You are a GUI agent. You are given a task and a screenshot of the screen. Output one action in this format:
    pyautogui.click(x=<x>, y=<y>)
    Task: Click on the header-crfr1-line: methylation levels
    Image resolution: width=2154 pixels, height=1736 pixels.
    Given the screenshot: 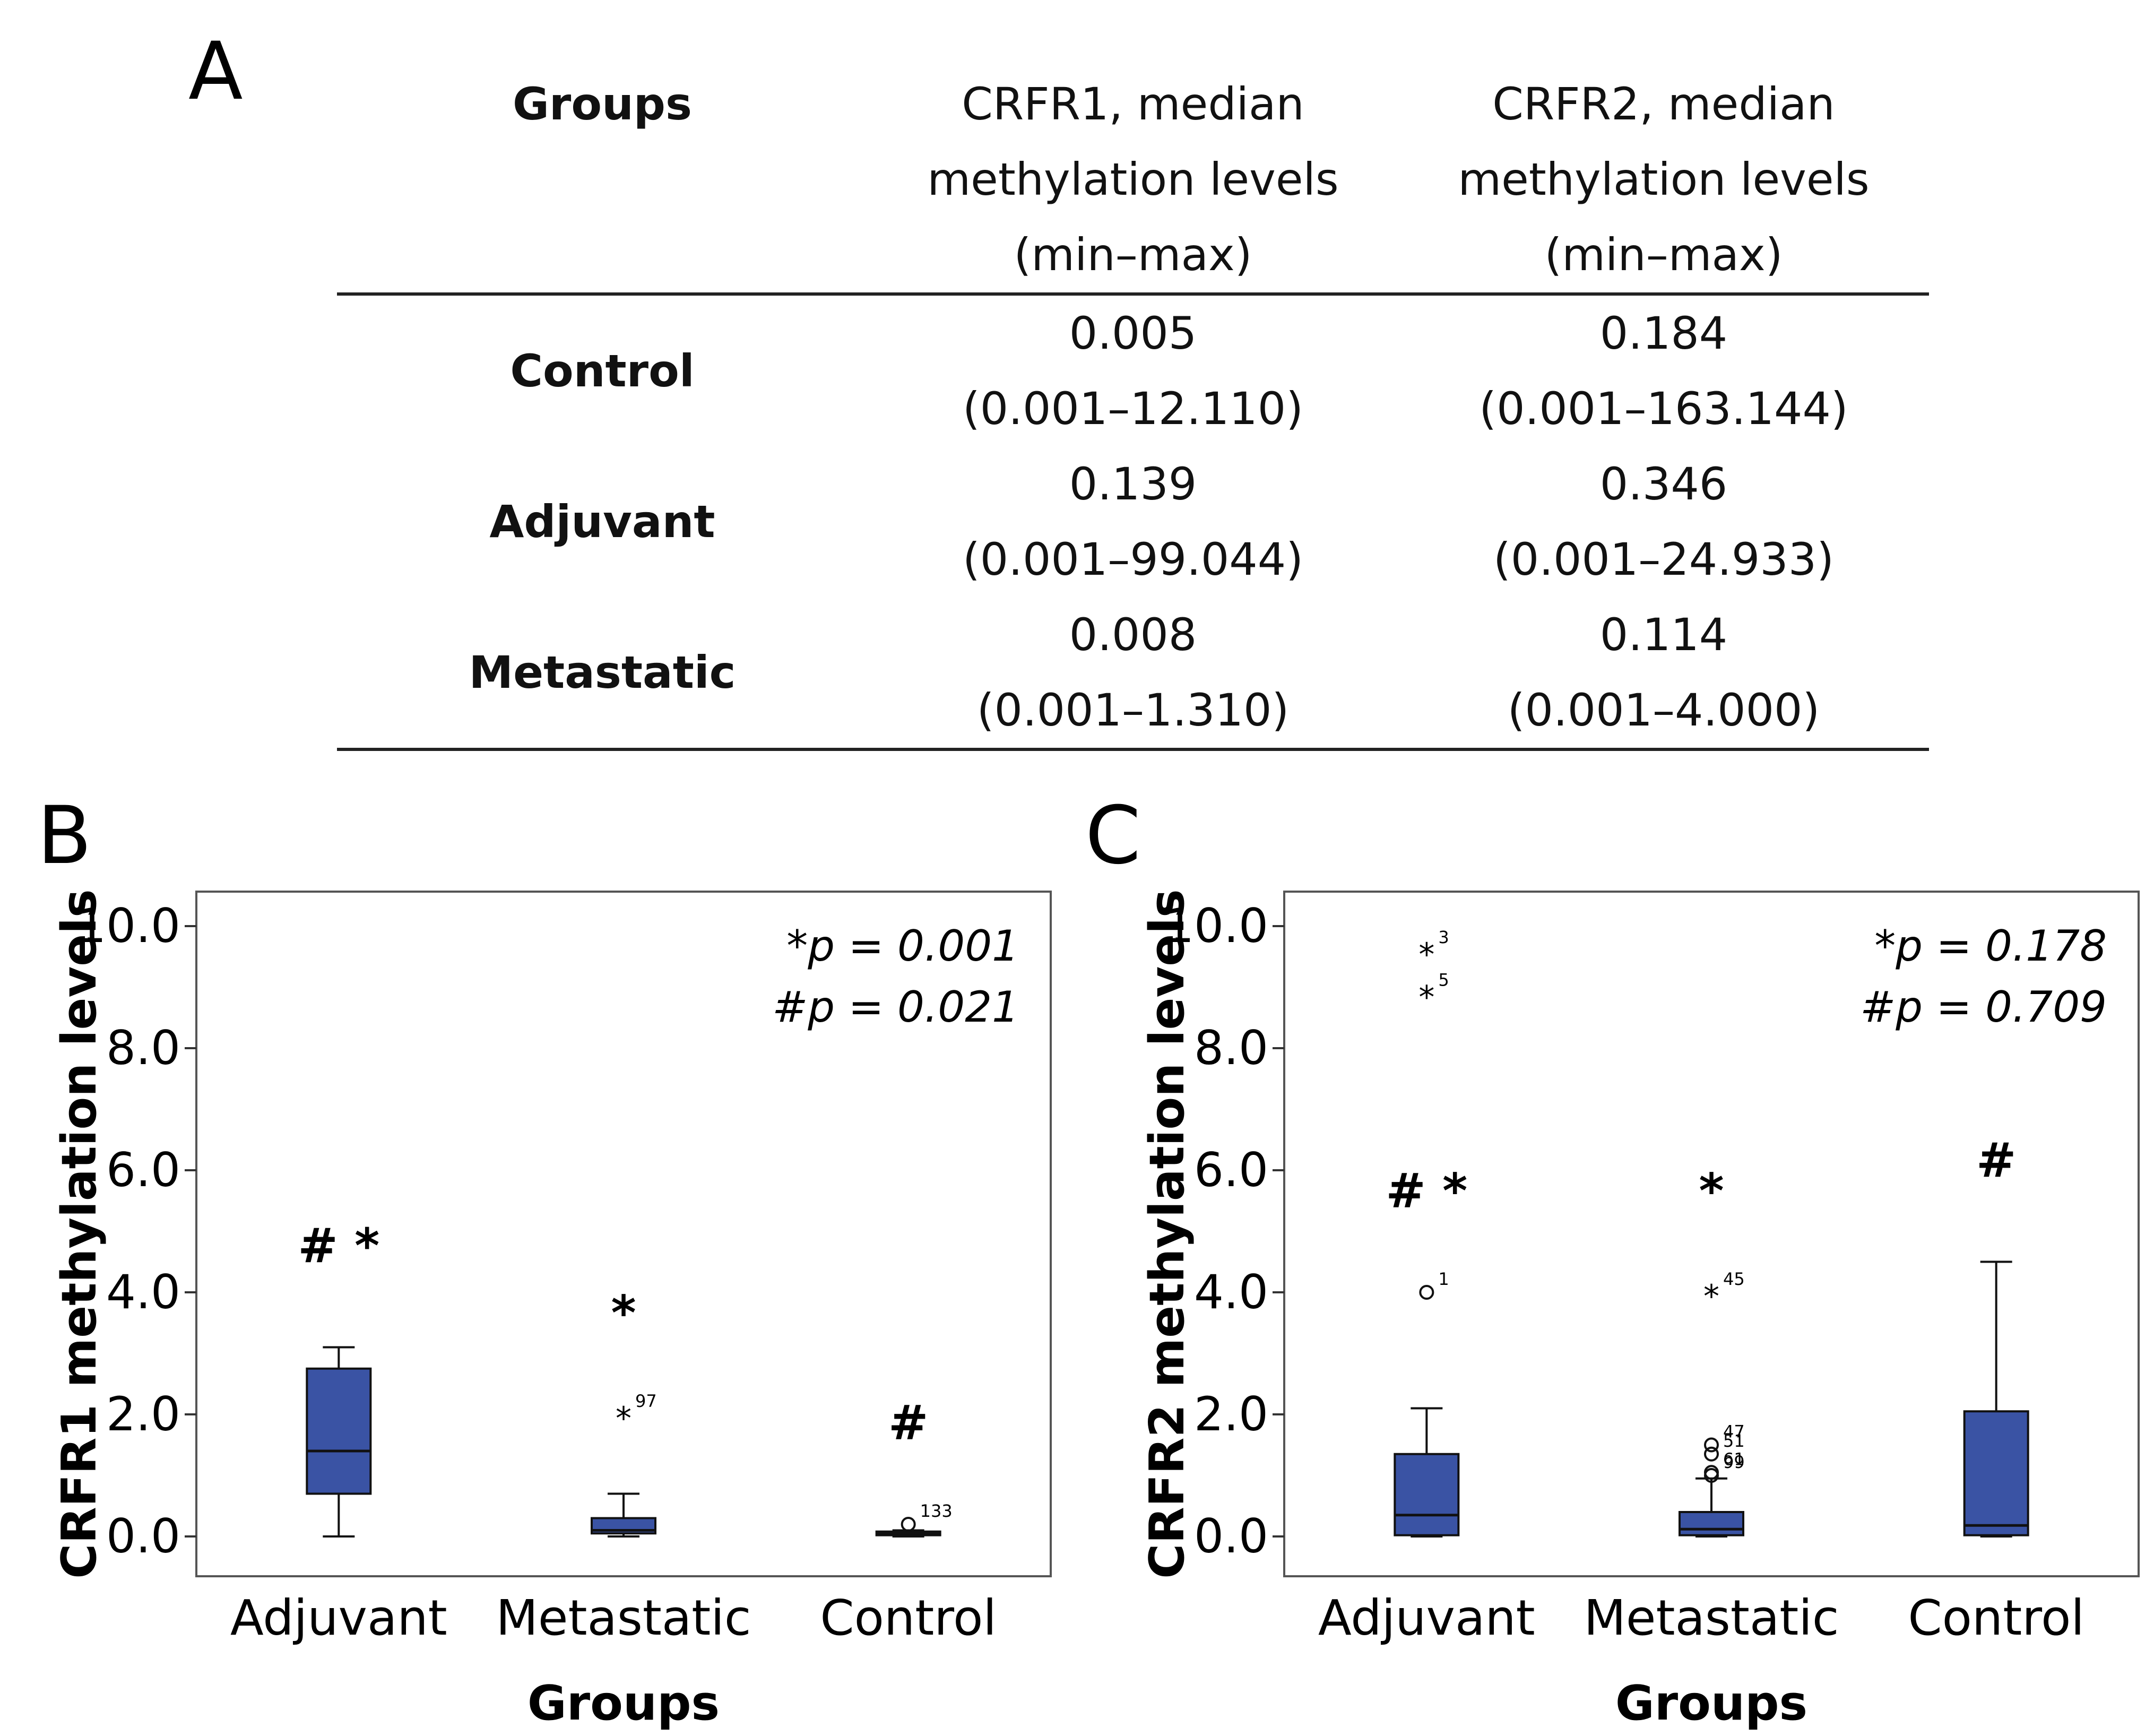 What is the action you would take?
    pyautogui.click(x=1133, y=179)
    